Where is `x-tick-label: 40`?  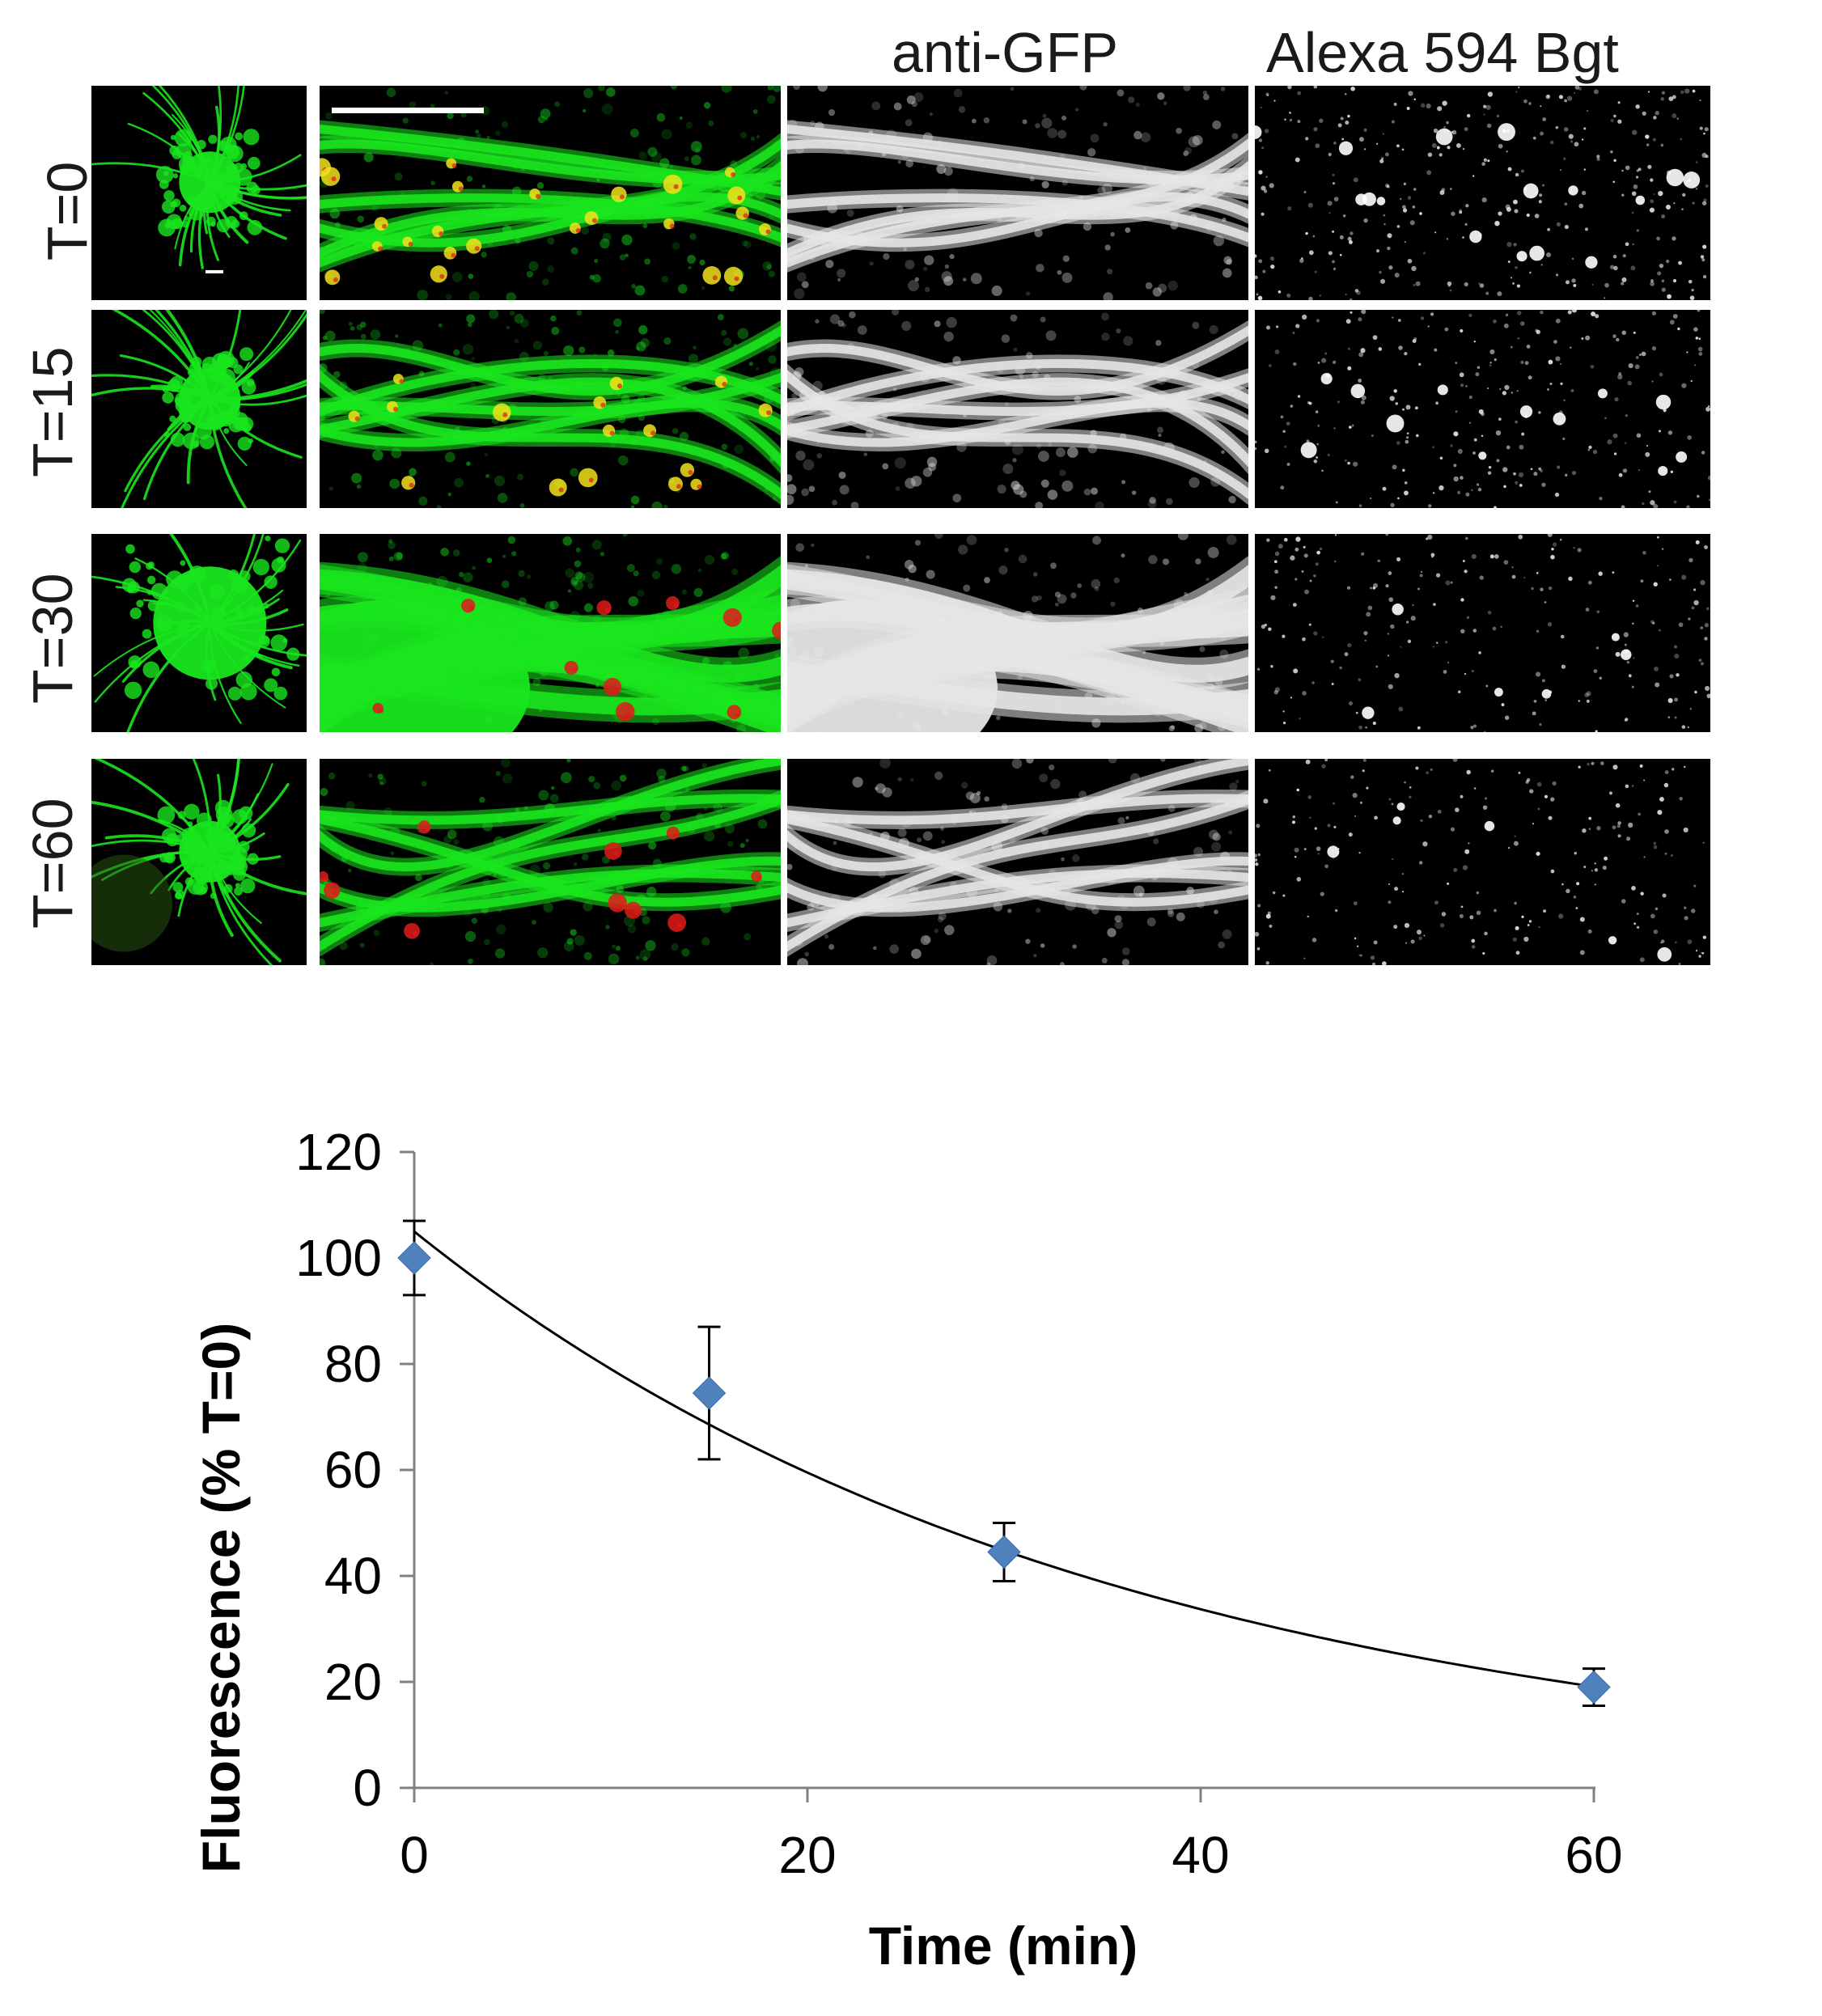 x-tick-label: 40 is located at coordinates (1200, 1855).